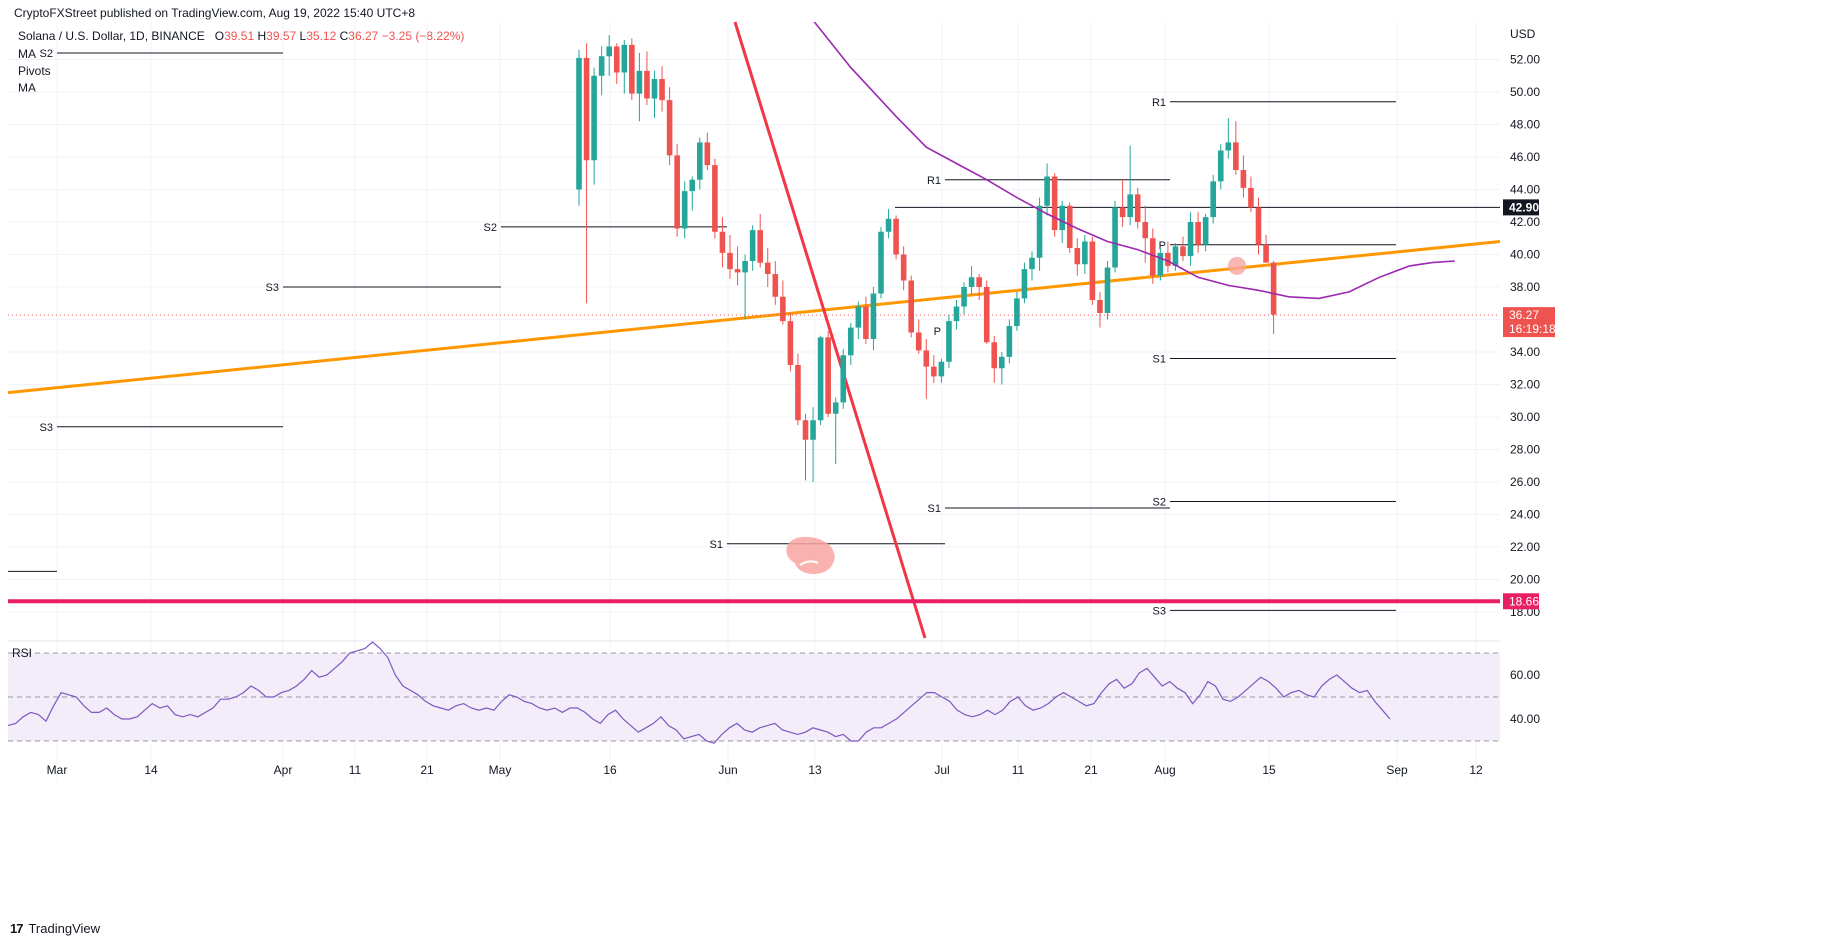 The width and height of the screenshot is (1834, 947). What do you see at coordinates (344, 36) in the screenshot?
I see `close-label: C` at bounding box center [344, 36].